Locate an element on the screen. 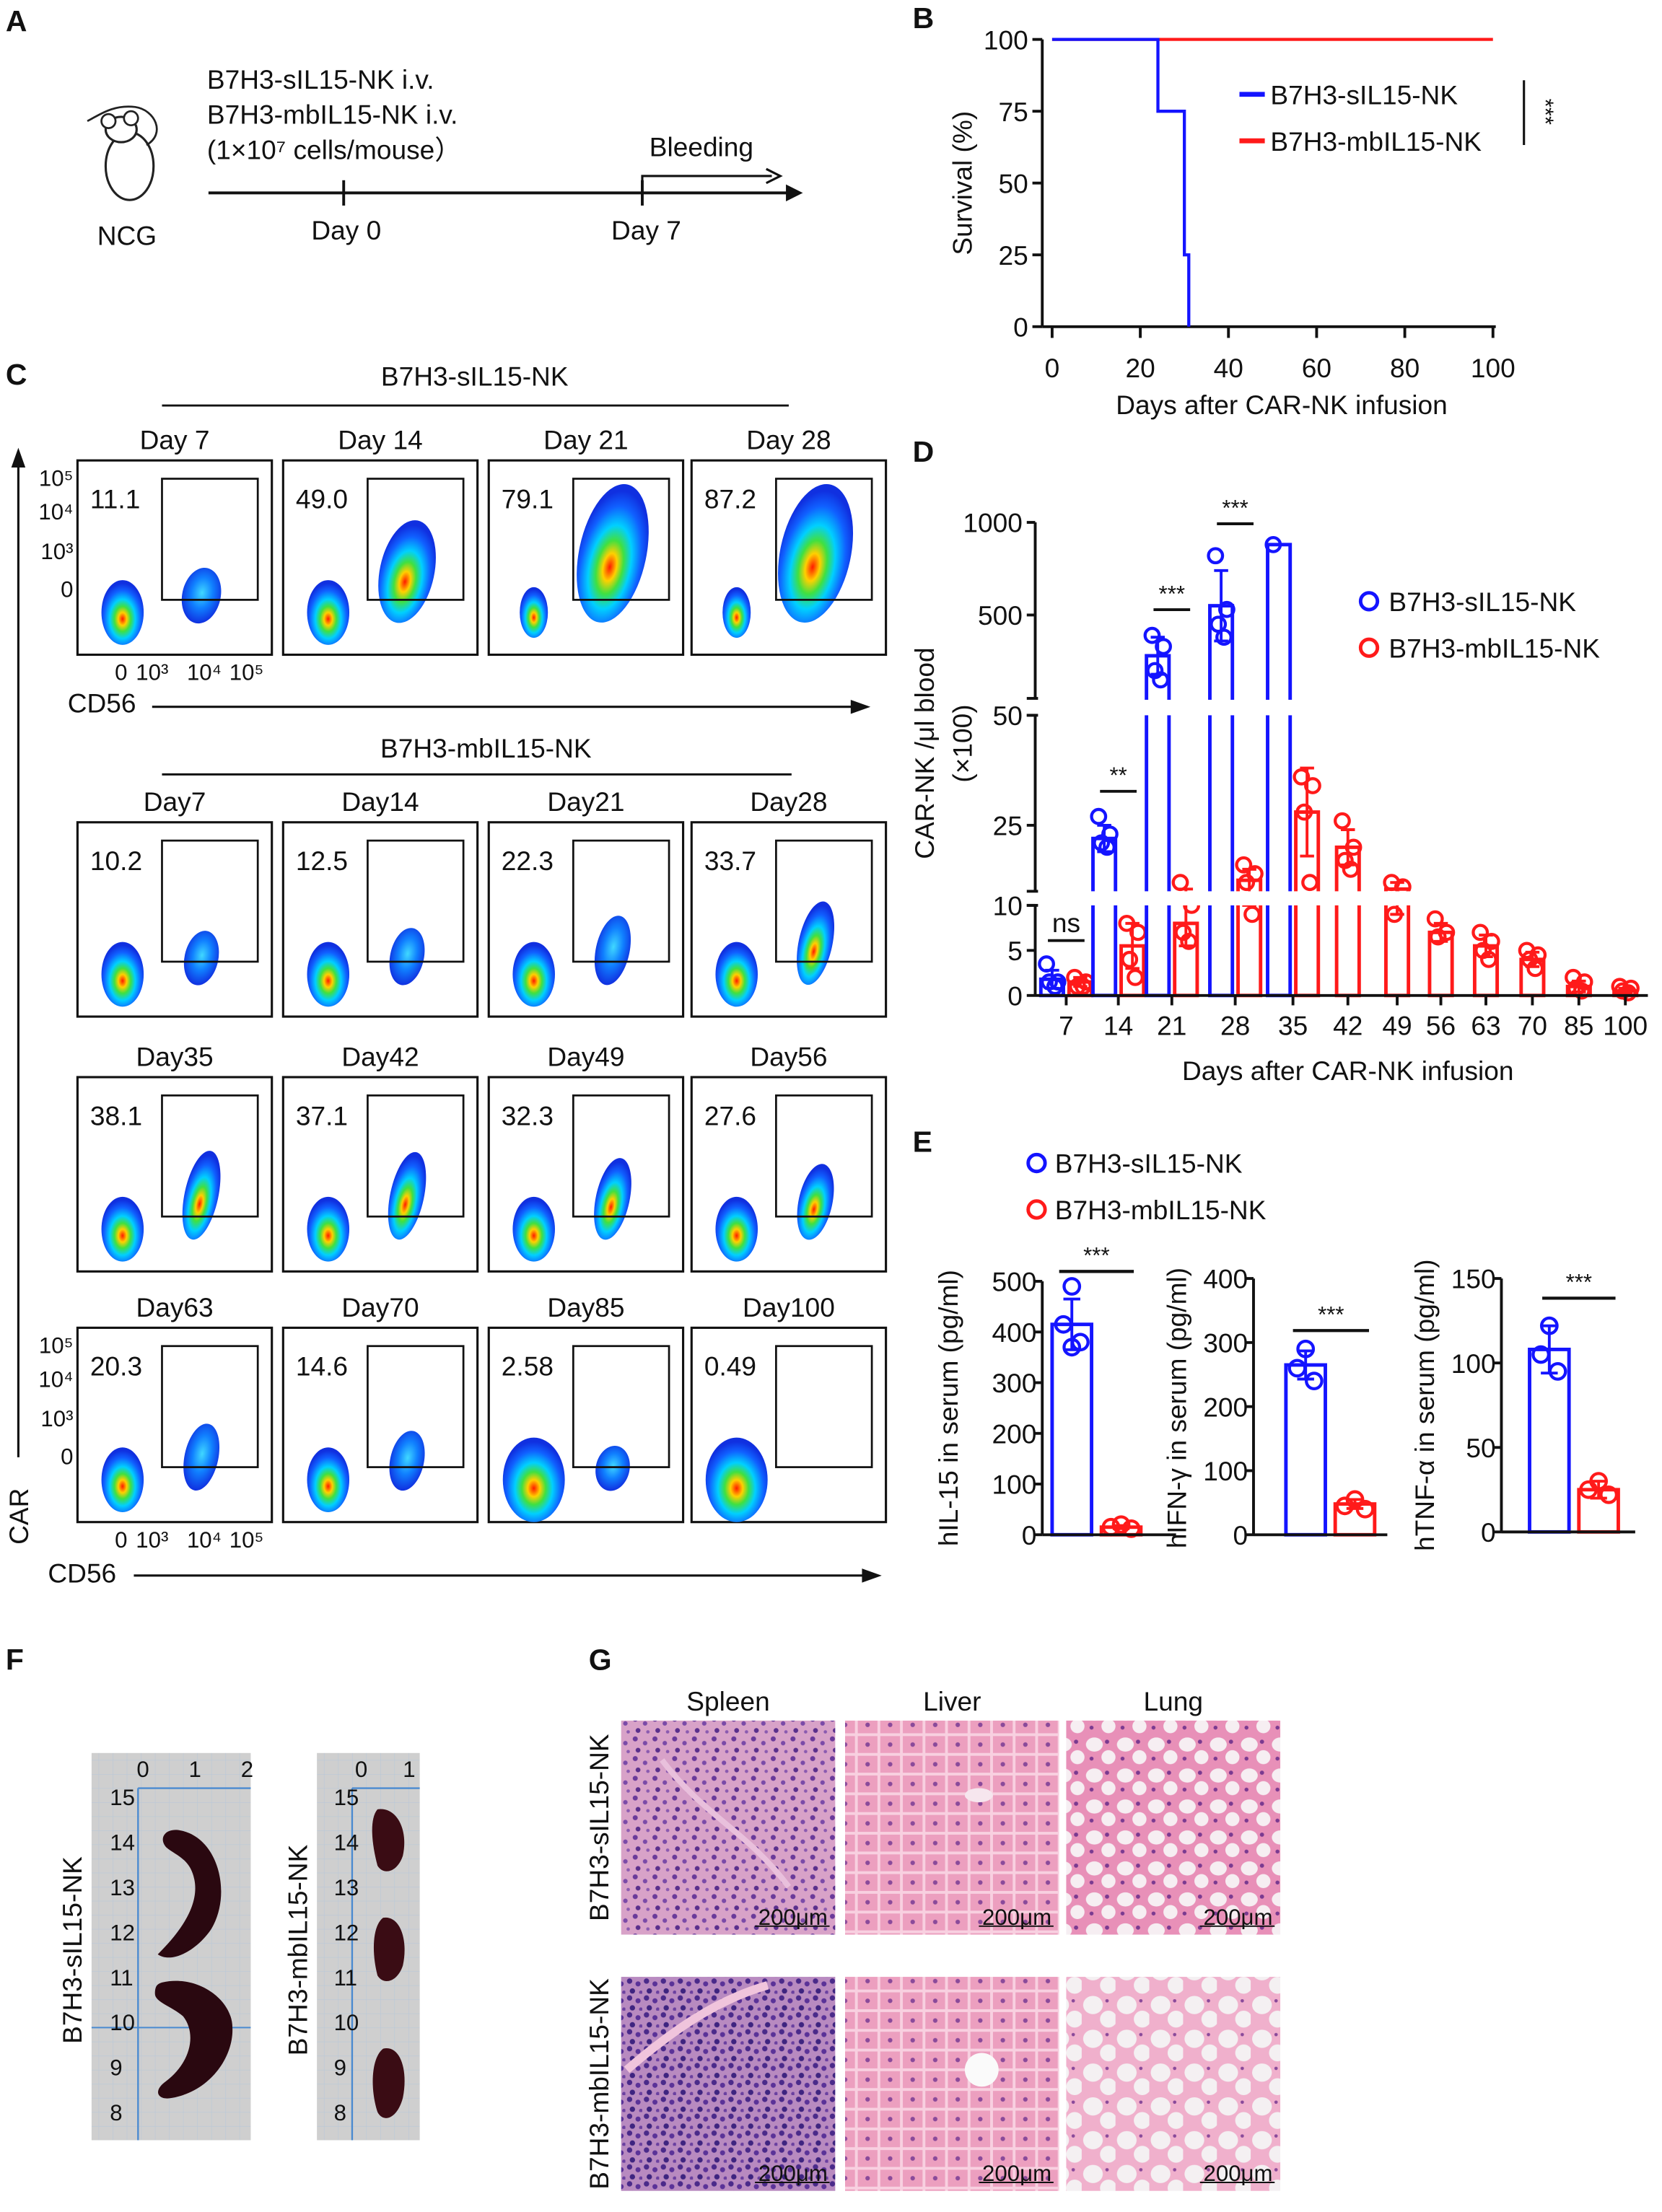 The image size is (1662, 2212). panel-letter-f: F is located at coordinates (15, 1660).